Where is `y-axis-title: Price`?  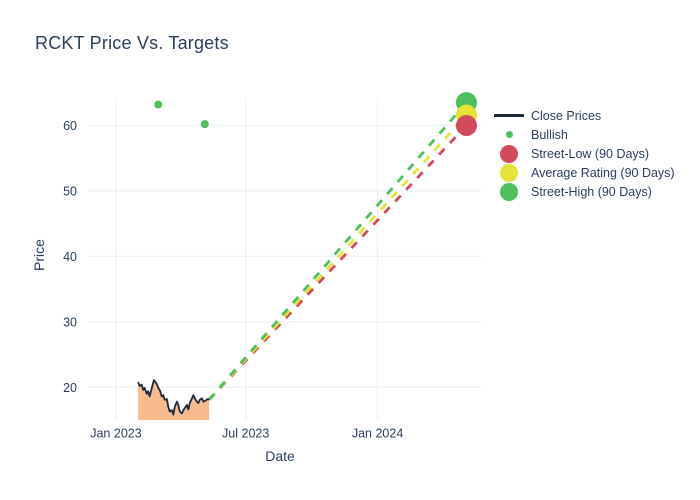
y-axis-title: Price is located at coordinates (39, 255).